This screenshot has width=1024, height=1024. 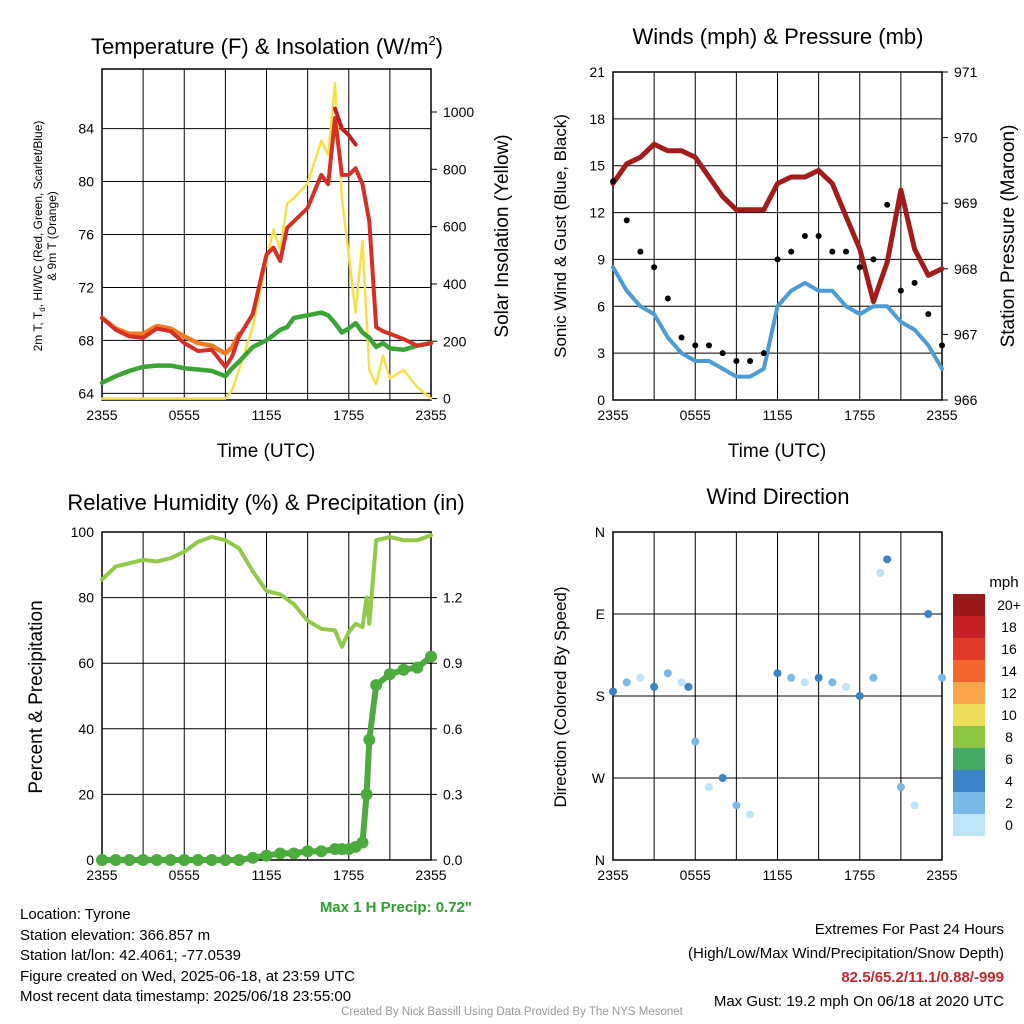 I want to click on y2-tick-label: 0.9, so click(x=453, y=663).